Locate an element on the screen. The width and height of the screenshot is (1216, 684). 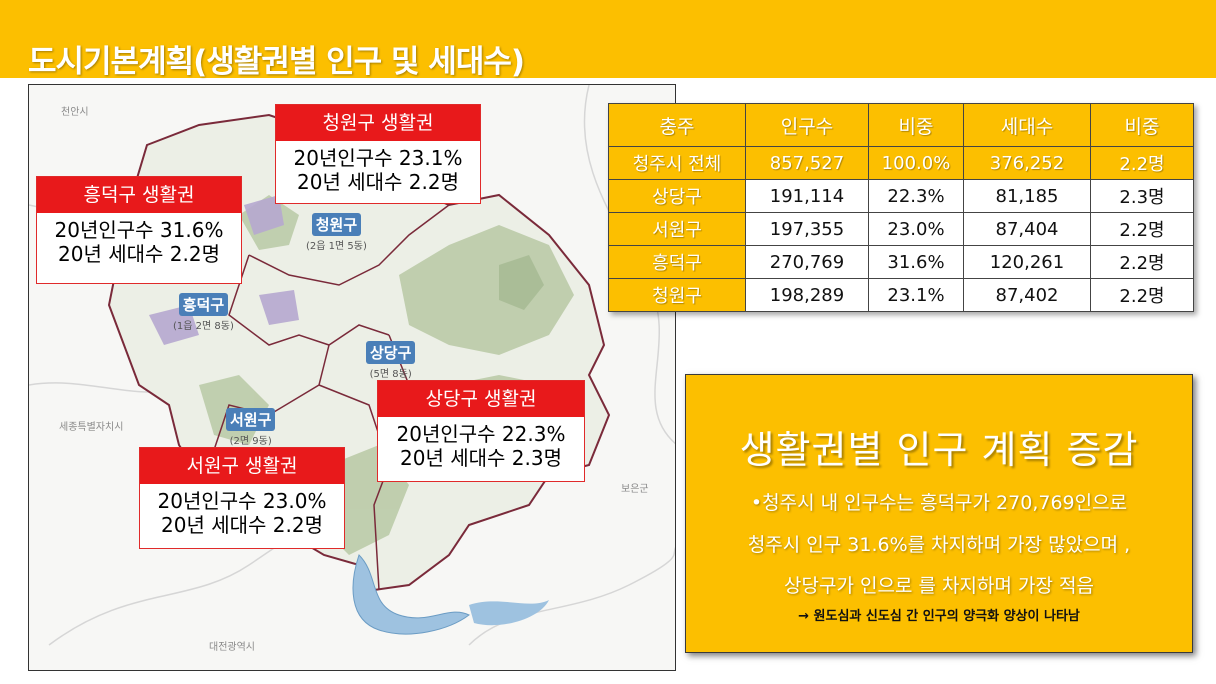
district-subdivision: (5면 8동) is located at coordinates (390, 374).